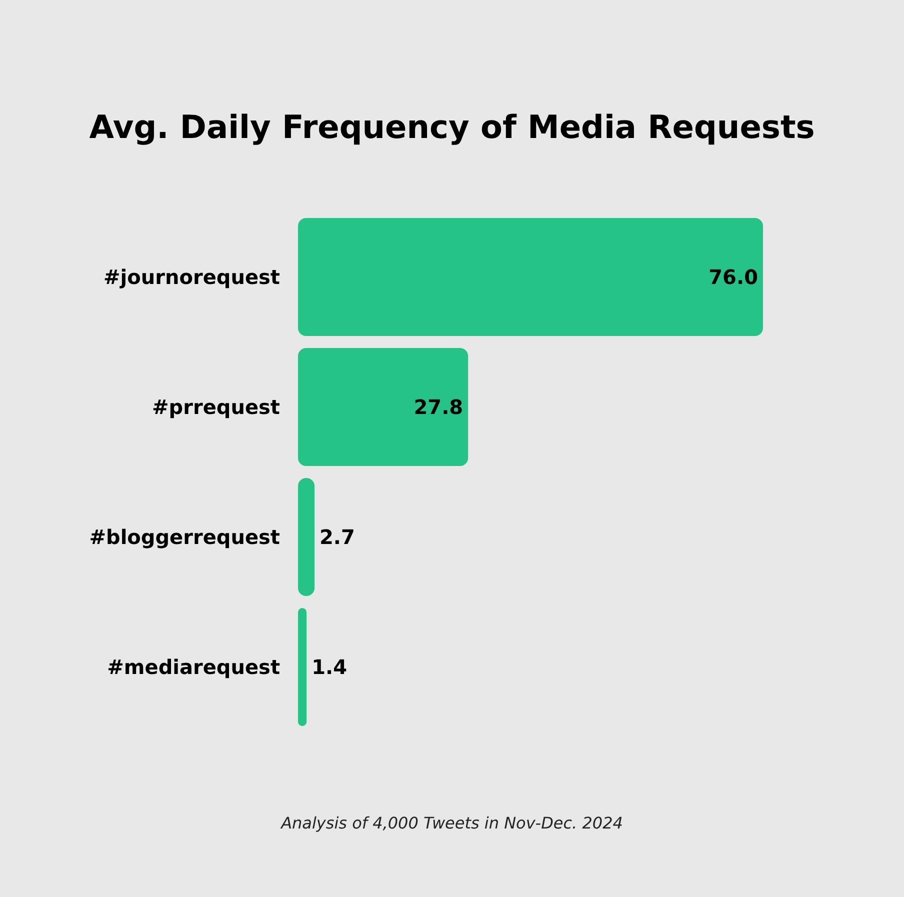  What do you see at coordinates (193, 667) in the screenshot?
I see `y-tick-label: #mediarequest` at bounding box center [193, 667].